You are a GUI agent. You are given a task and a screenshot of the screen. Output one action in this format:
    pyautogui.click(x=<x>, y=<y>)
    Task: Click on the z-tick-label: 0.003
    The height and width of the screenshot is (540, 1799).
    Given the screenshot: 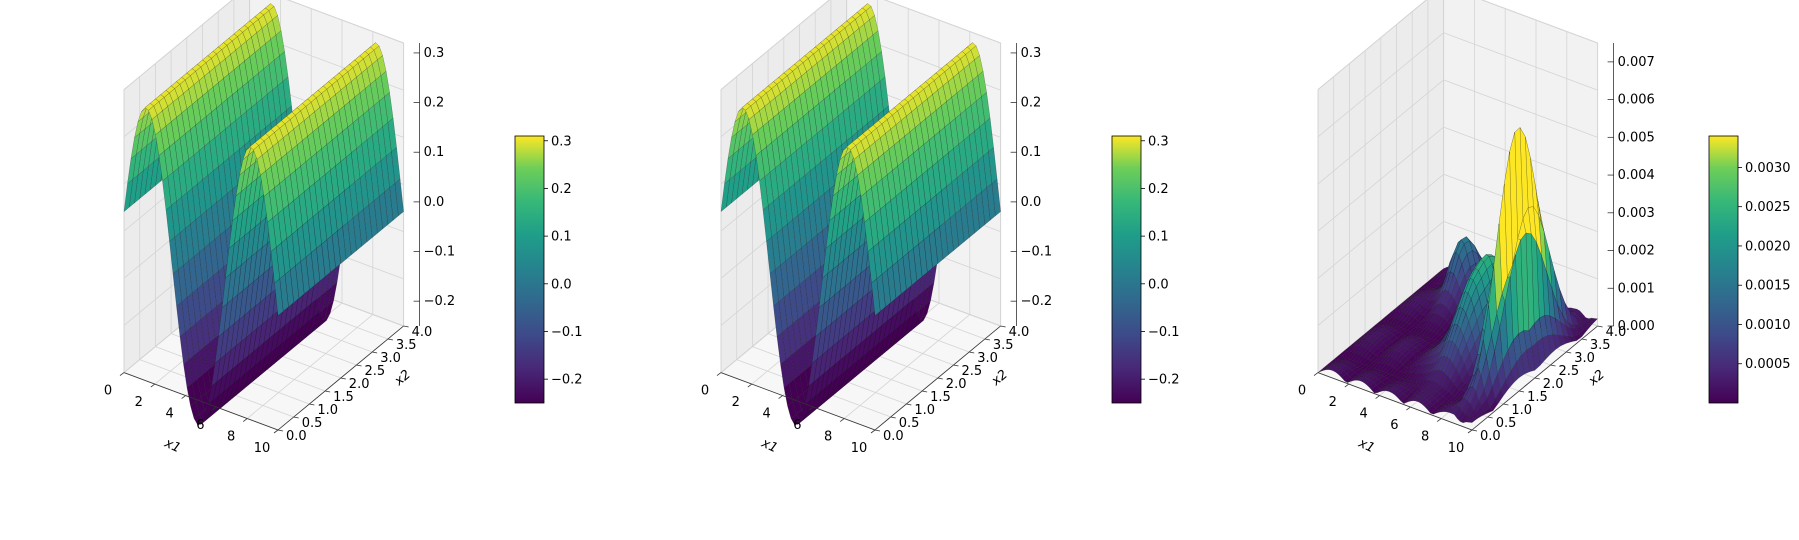 What is the action you would take?
    pyautogui.click(x=1636, y=213)
    